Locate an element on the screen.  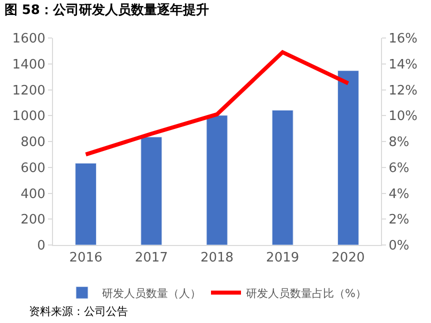
y2-tick-label: 14% is located at coordinates (403, 64).